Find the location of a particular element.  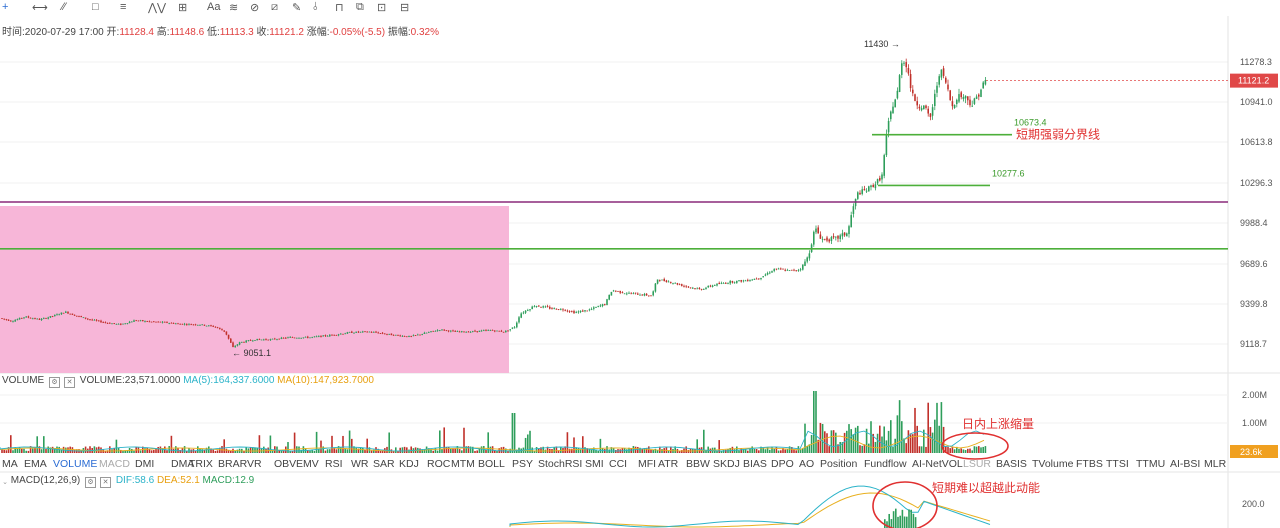

indicator-tab-basis: BASIS is located at coordinates (1011, 464).